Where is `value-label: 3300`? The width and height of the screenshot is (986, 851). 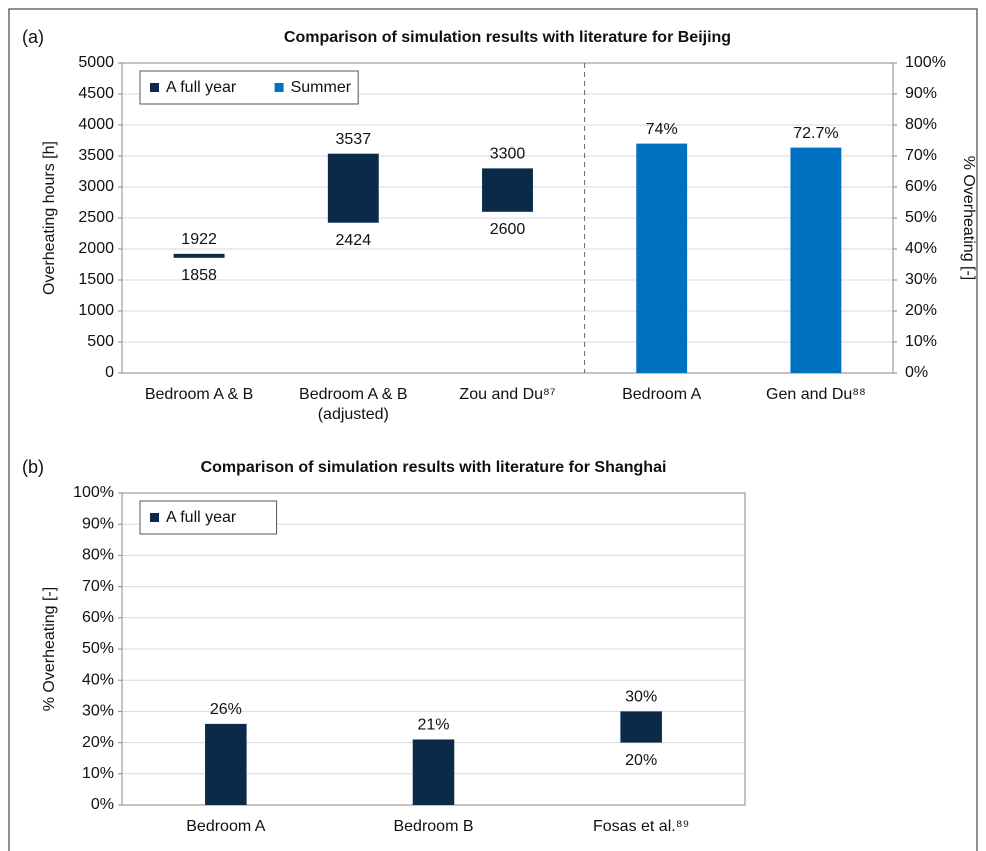
value-label: 3300 is located at coordinates (508, 154).